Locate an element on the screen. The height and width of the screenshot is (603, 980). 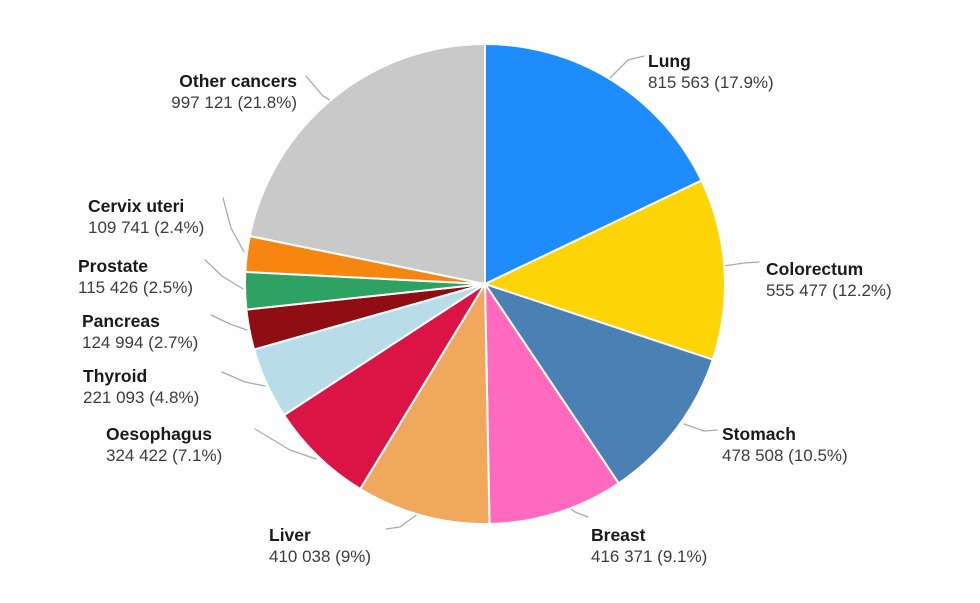
leader-line-pancreas is located at coordinates (229, 322).